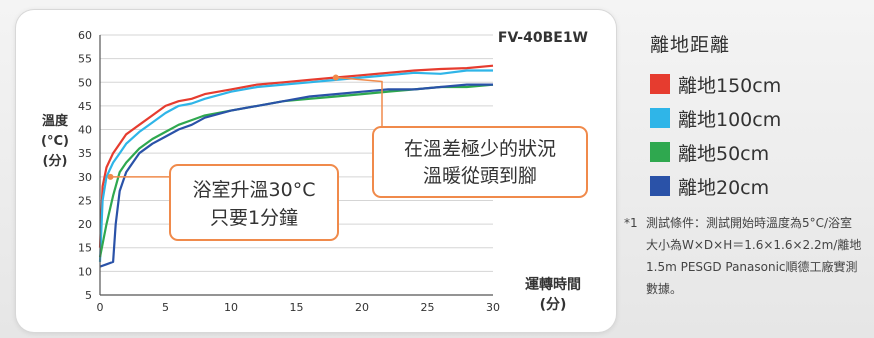 The width and height of the screenshot is (874, 338). I want to click on legend: 離地距離 離地150cm 離地100cm 離地50cm 離地20cm, so click(760, 116).